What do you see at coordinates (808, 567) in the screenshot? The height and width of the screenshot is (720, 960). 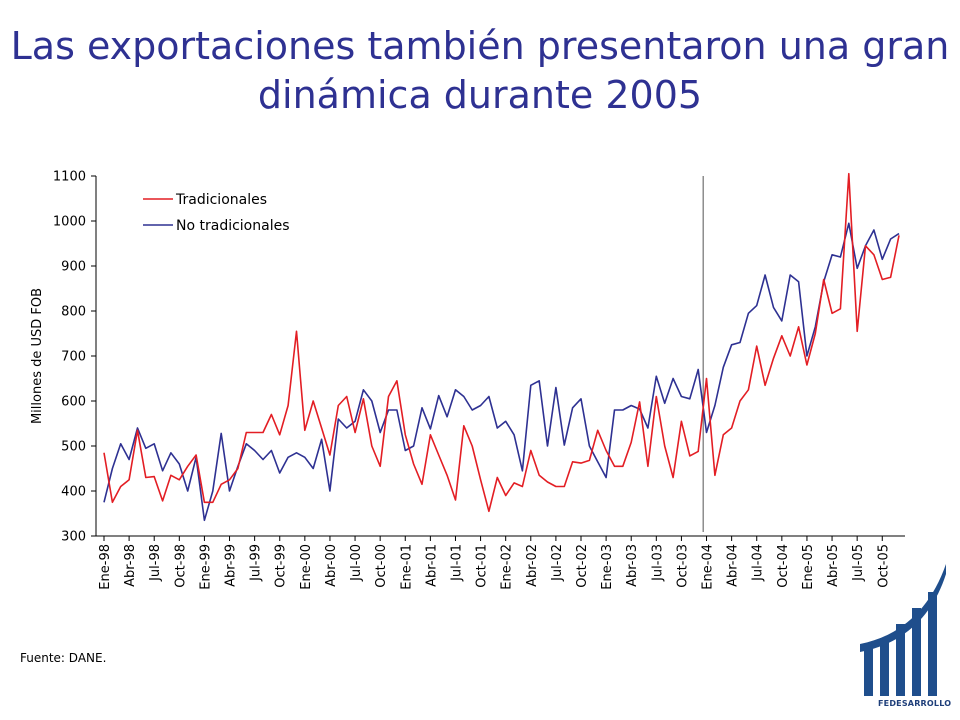 I see `x-tick-label: Ene-05` at bounding box center [808, 567].